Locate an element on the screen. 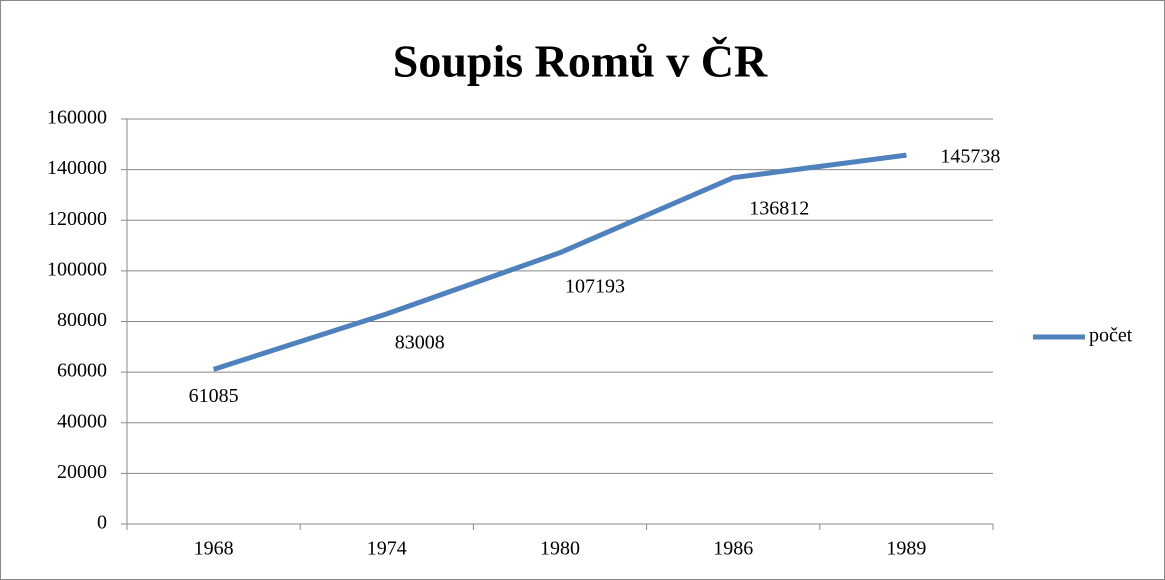 This screenshot has width=1165, height=580. y-tick-label: 40000 is located at coordinates (82, 421).